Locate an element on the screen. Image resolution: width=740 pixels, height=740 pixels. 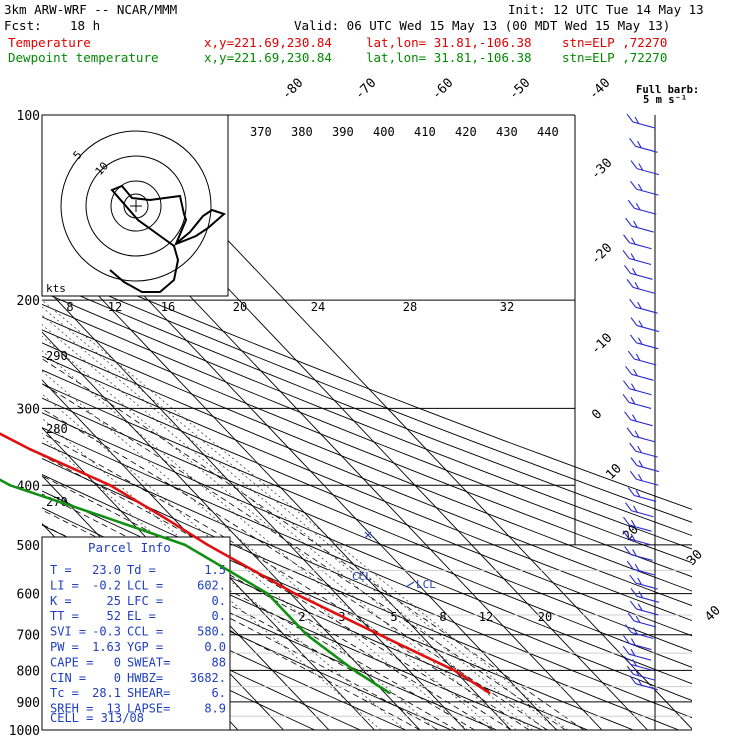
parcel-field-value: 23.0 is located at coordinates (106, 570).